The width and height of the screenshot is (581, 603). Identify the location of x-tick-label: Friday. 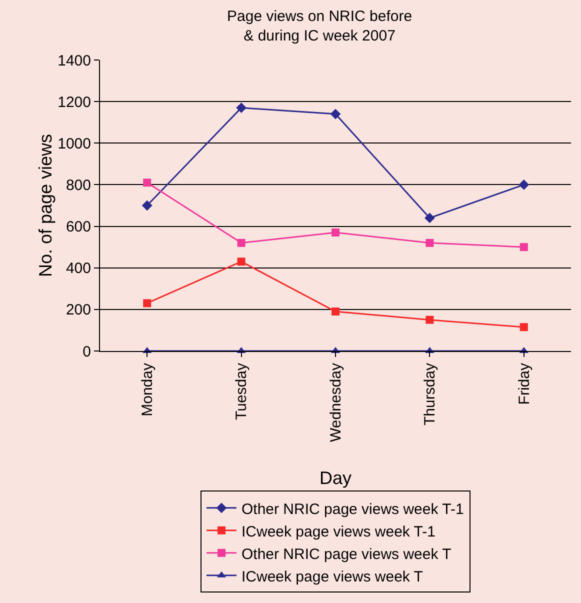
(524, 383).